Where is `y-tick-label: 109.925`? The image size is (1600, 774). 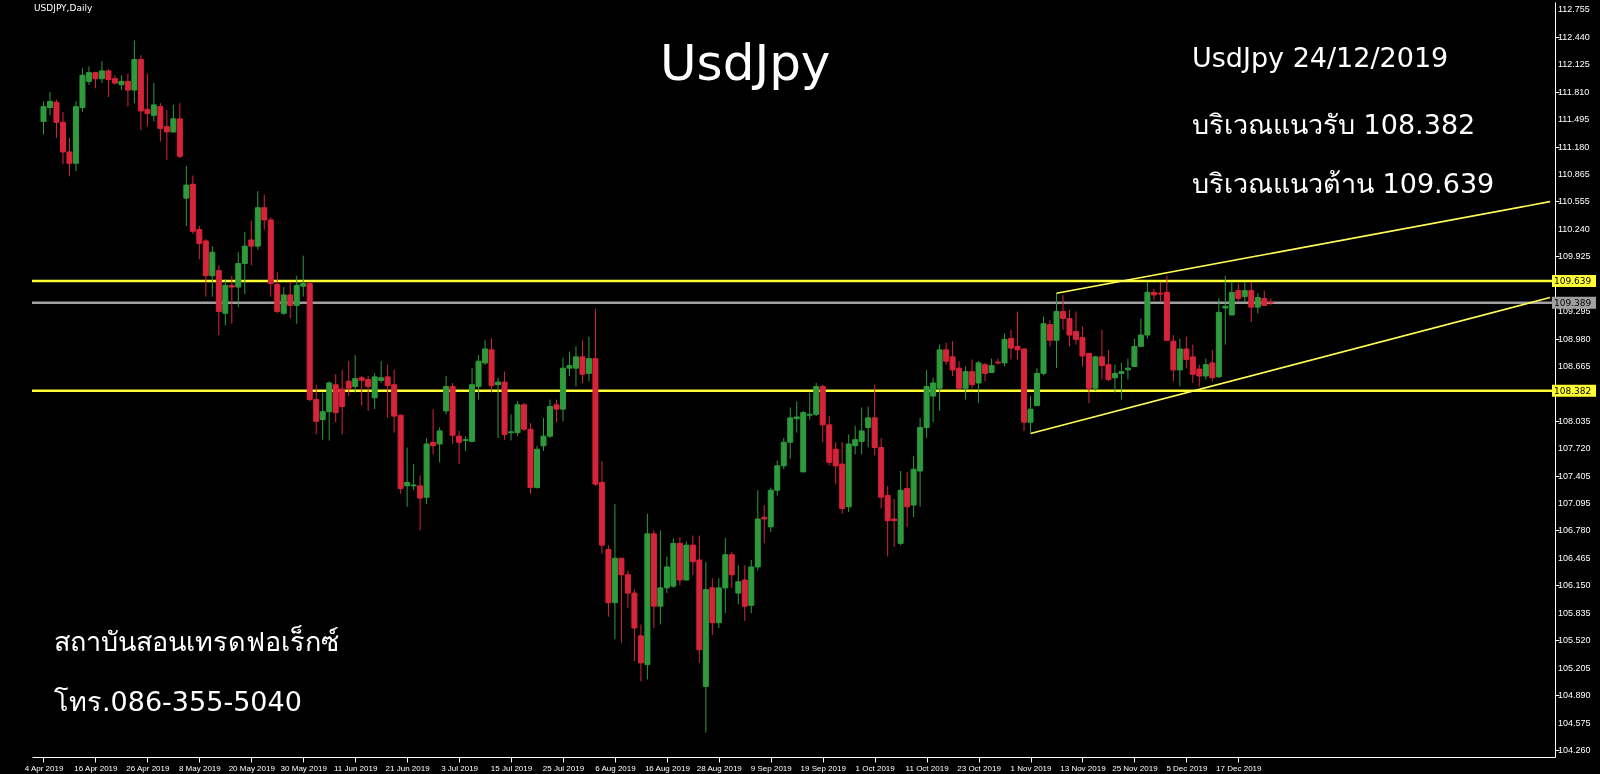 y-tick-label: 109.925 is located at coordinates (1574, 256).